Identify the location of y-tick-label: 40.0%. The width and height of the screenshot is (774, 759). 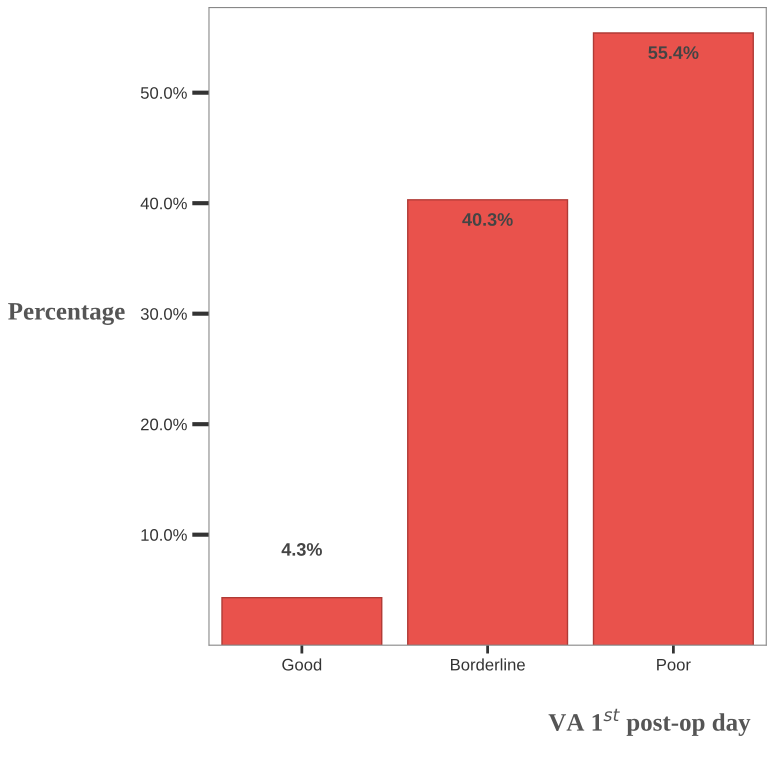
(163, 204).